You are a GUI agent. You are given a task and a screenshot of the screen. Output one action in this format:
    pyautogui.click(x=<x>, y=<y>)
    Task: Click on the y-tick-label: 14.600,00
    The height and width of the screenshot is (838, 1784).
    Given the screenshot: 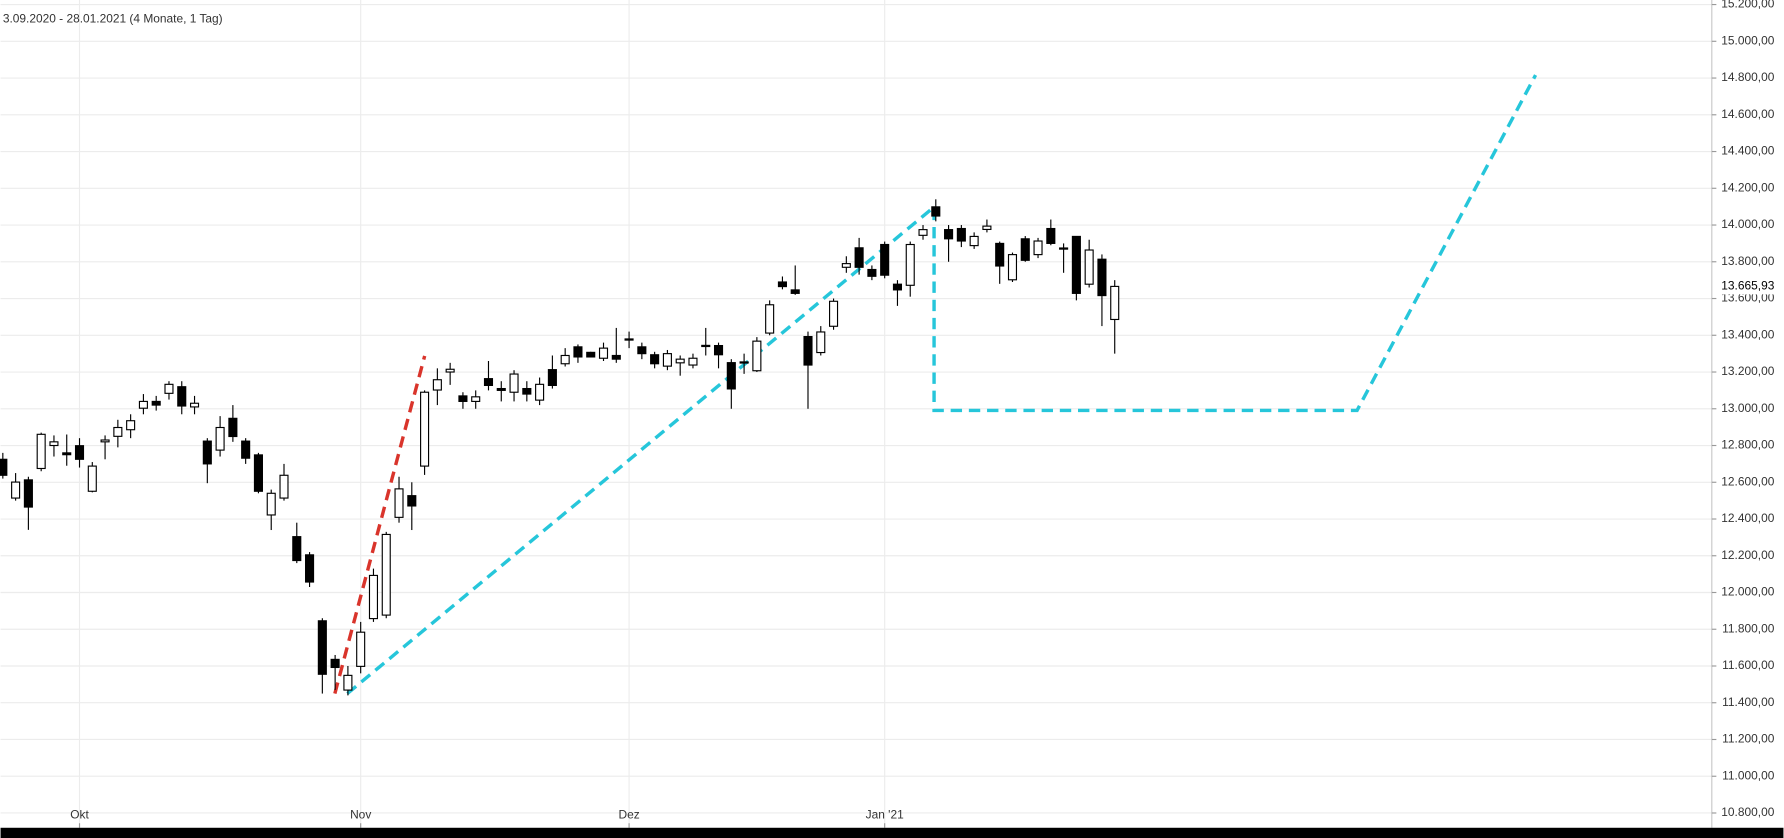 What is the action you would take?
    pyautogui.click(x=1747, y=114)
    